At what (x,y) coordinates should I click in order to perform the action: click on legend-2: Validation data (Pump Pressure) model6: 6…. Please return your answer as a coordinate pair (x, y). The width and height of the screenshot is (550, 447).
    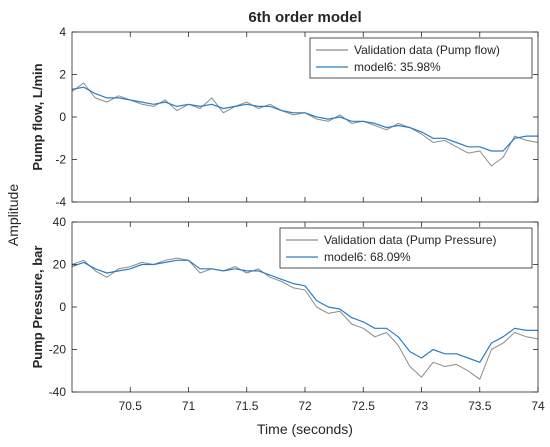
    Looking at the image, I should click on (406, 248).